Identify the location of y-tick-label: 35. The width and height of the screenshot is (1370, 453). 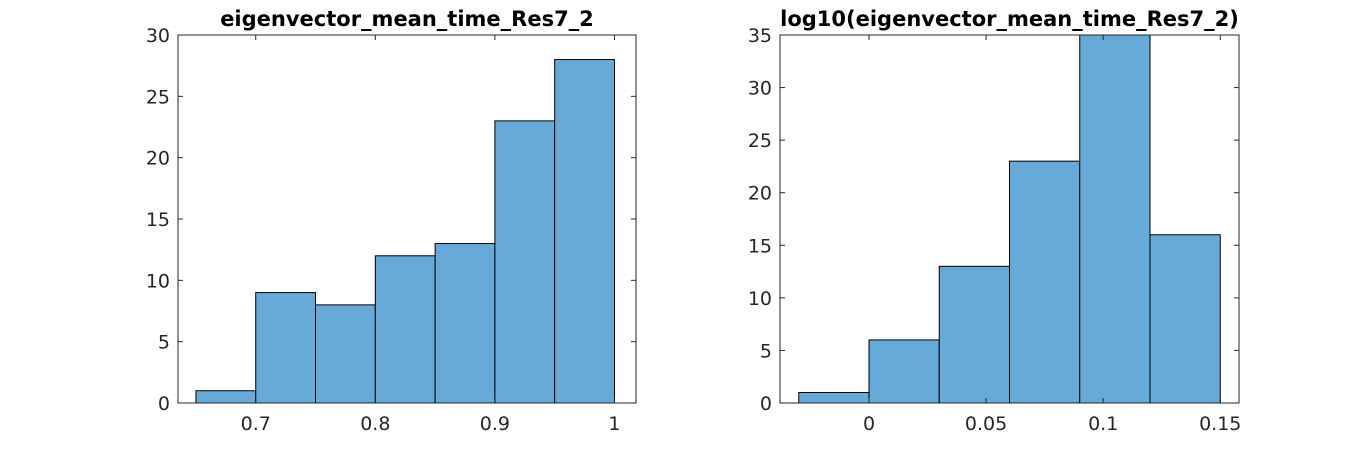
(760, 36).